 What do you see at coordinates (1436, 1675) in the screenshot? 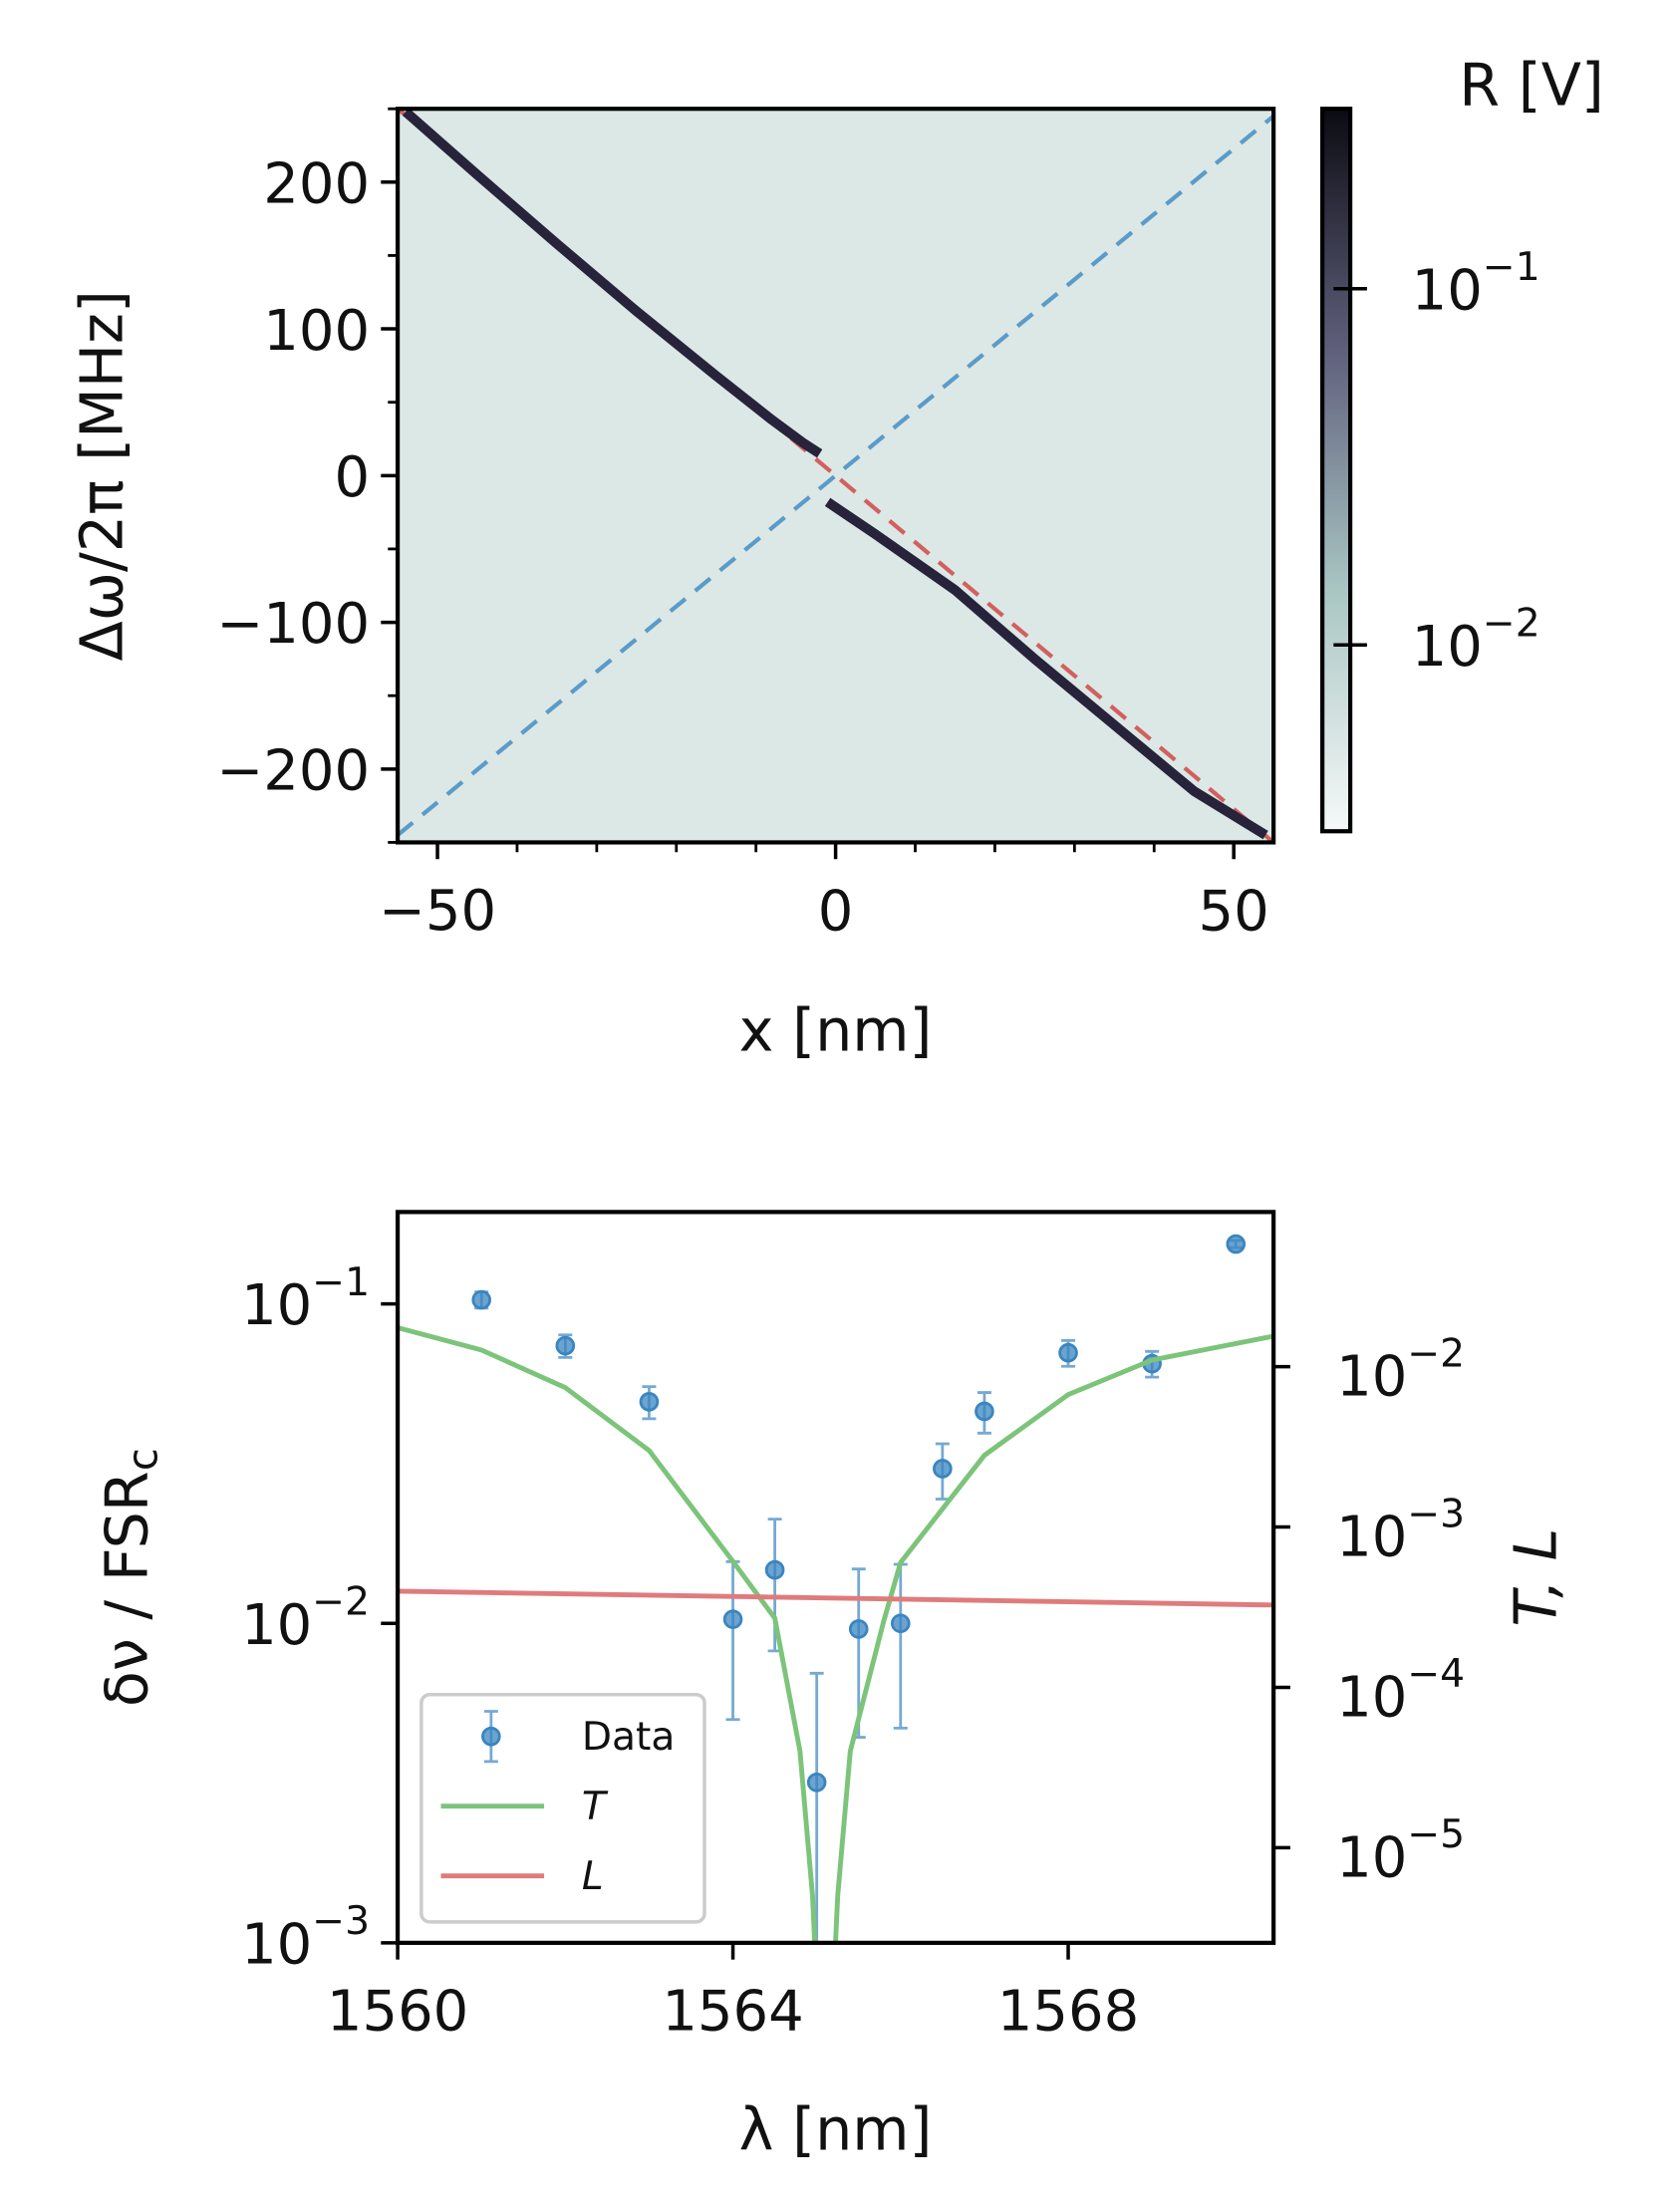
I see `tick-exponent: −4` at bounding box center [1436, 1675].